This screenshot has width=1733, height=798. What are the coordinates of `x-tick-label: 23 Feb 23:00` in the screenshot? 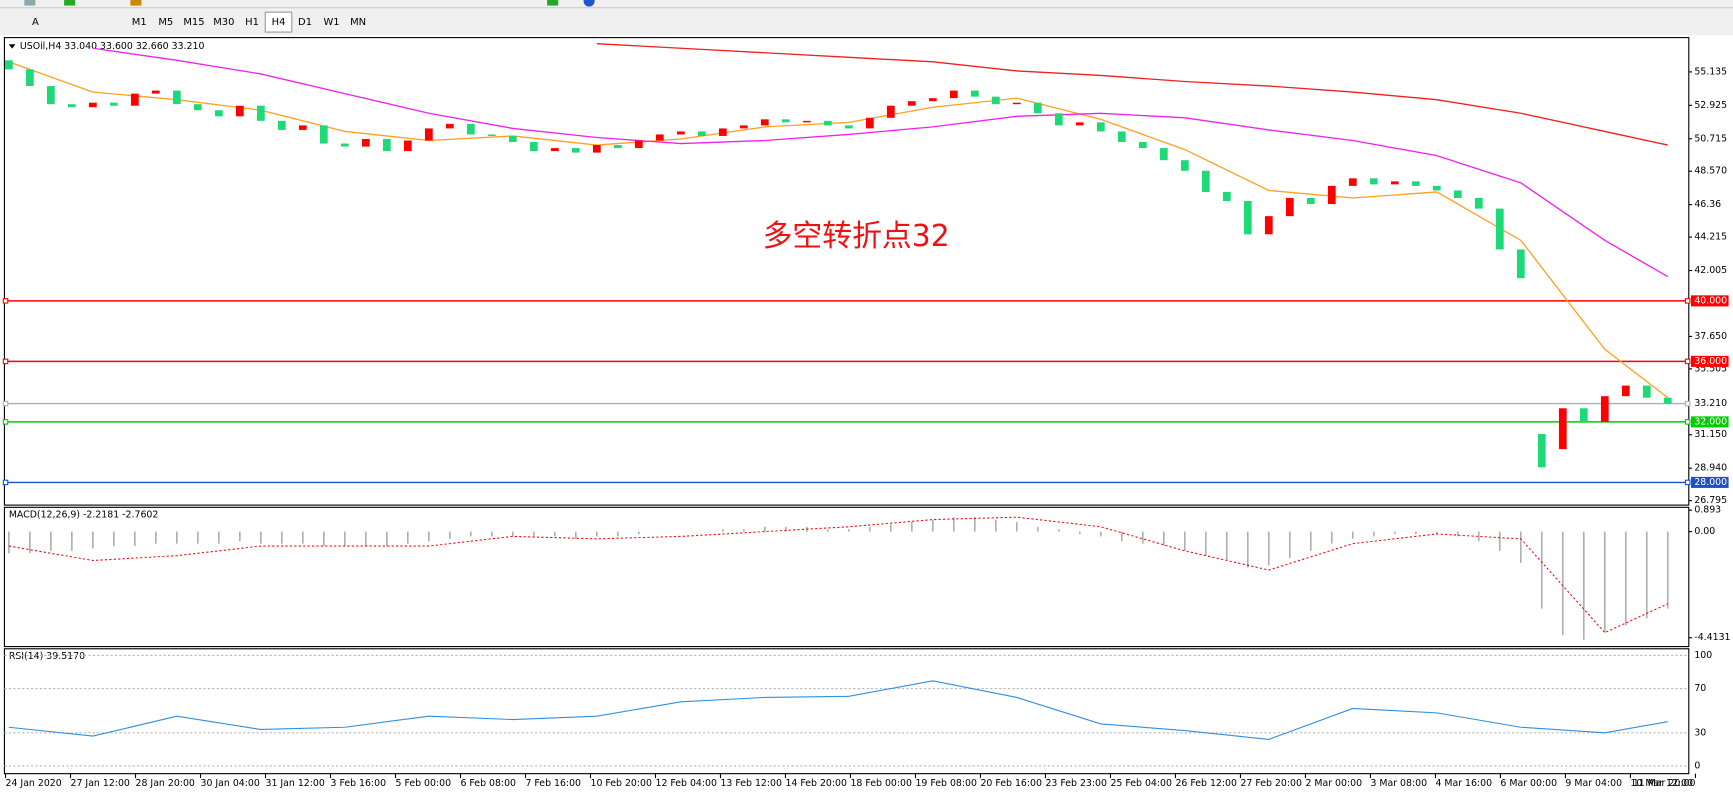 It's located at (1076, 783).